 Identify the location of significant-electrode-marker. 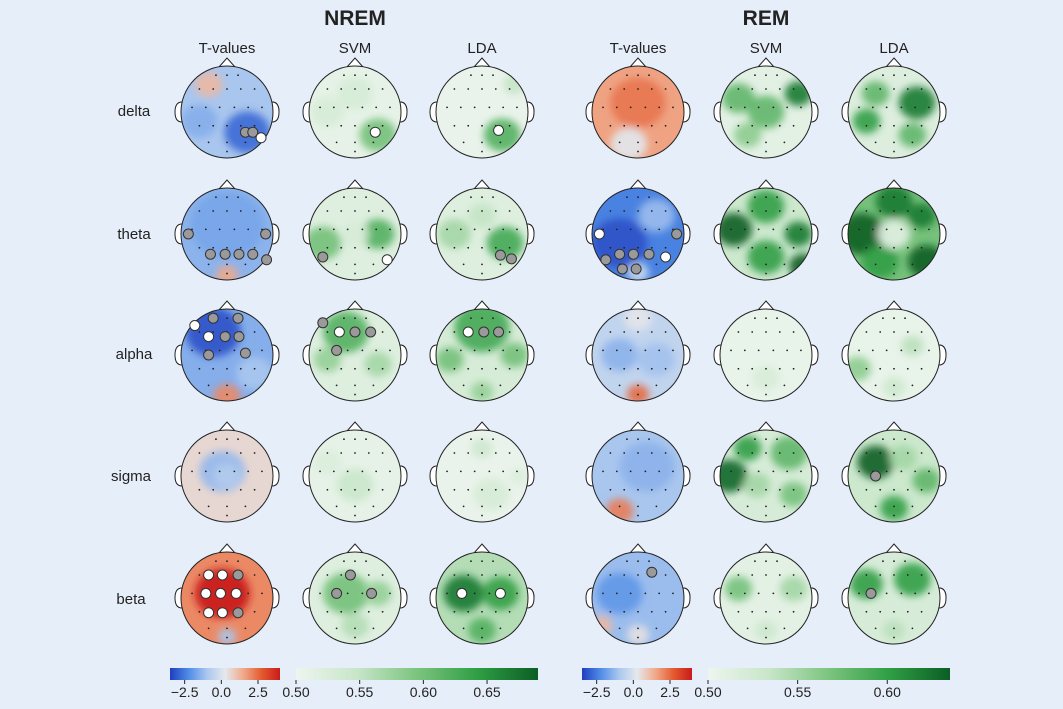
(387, 260).